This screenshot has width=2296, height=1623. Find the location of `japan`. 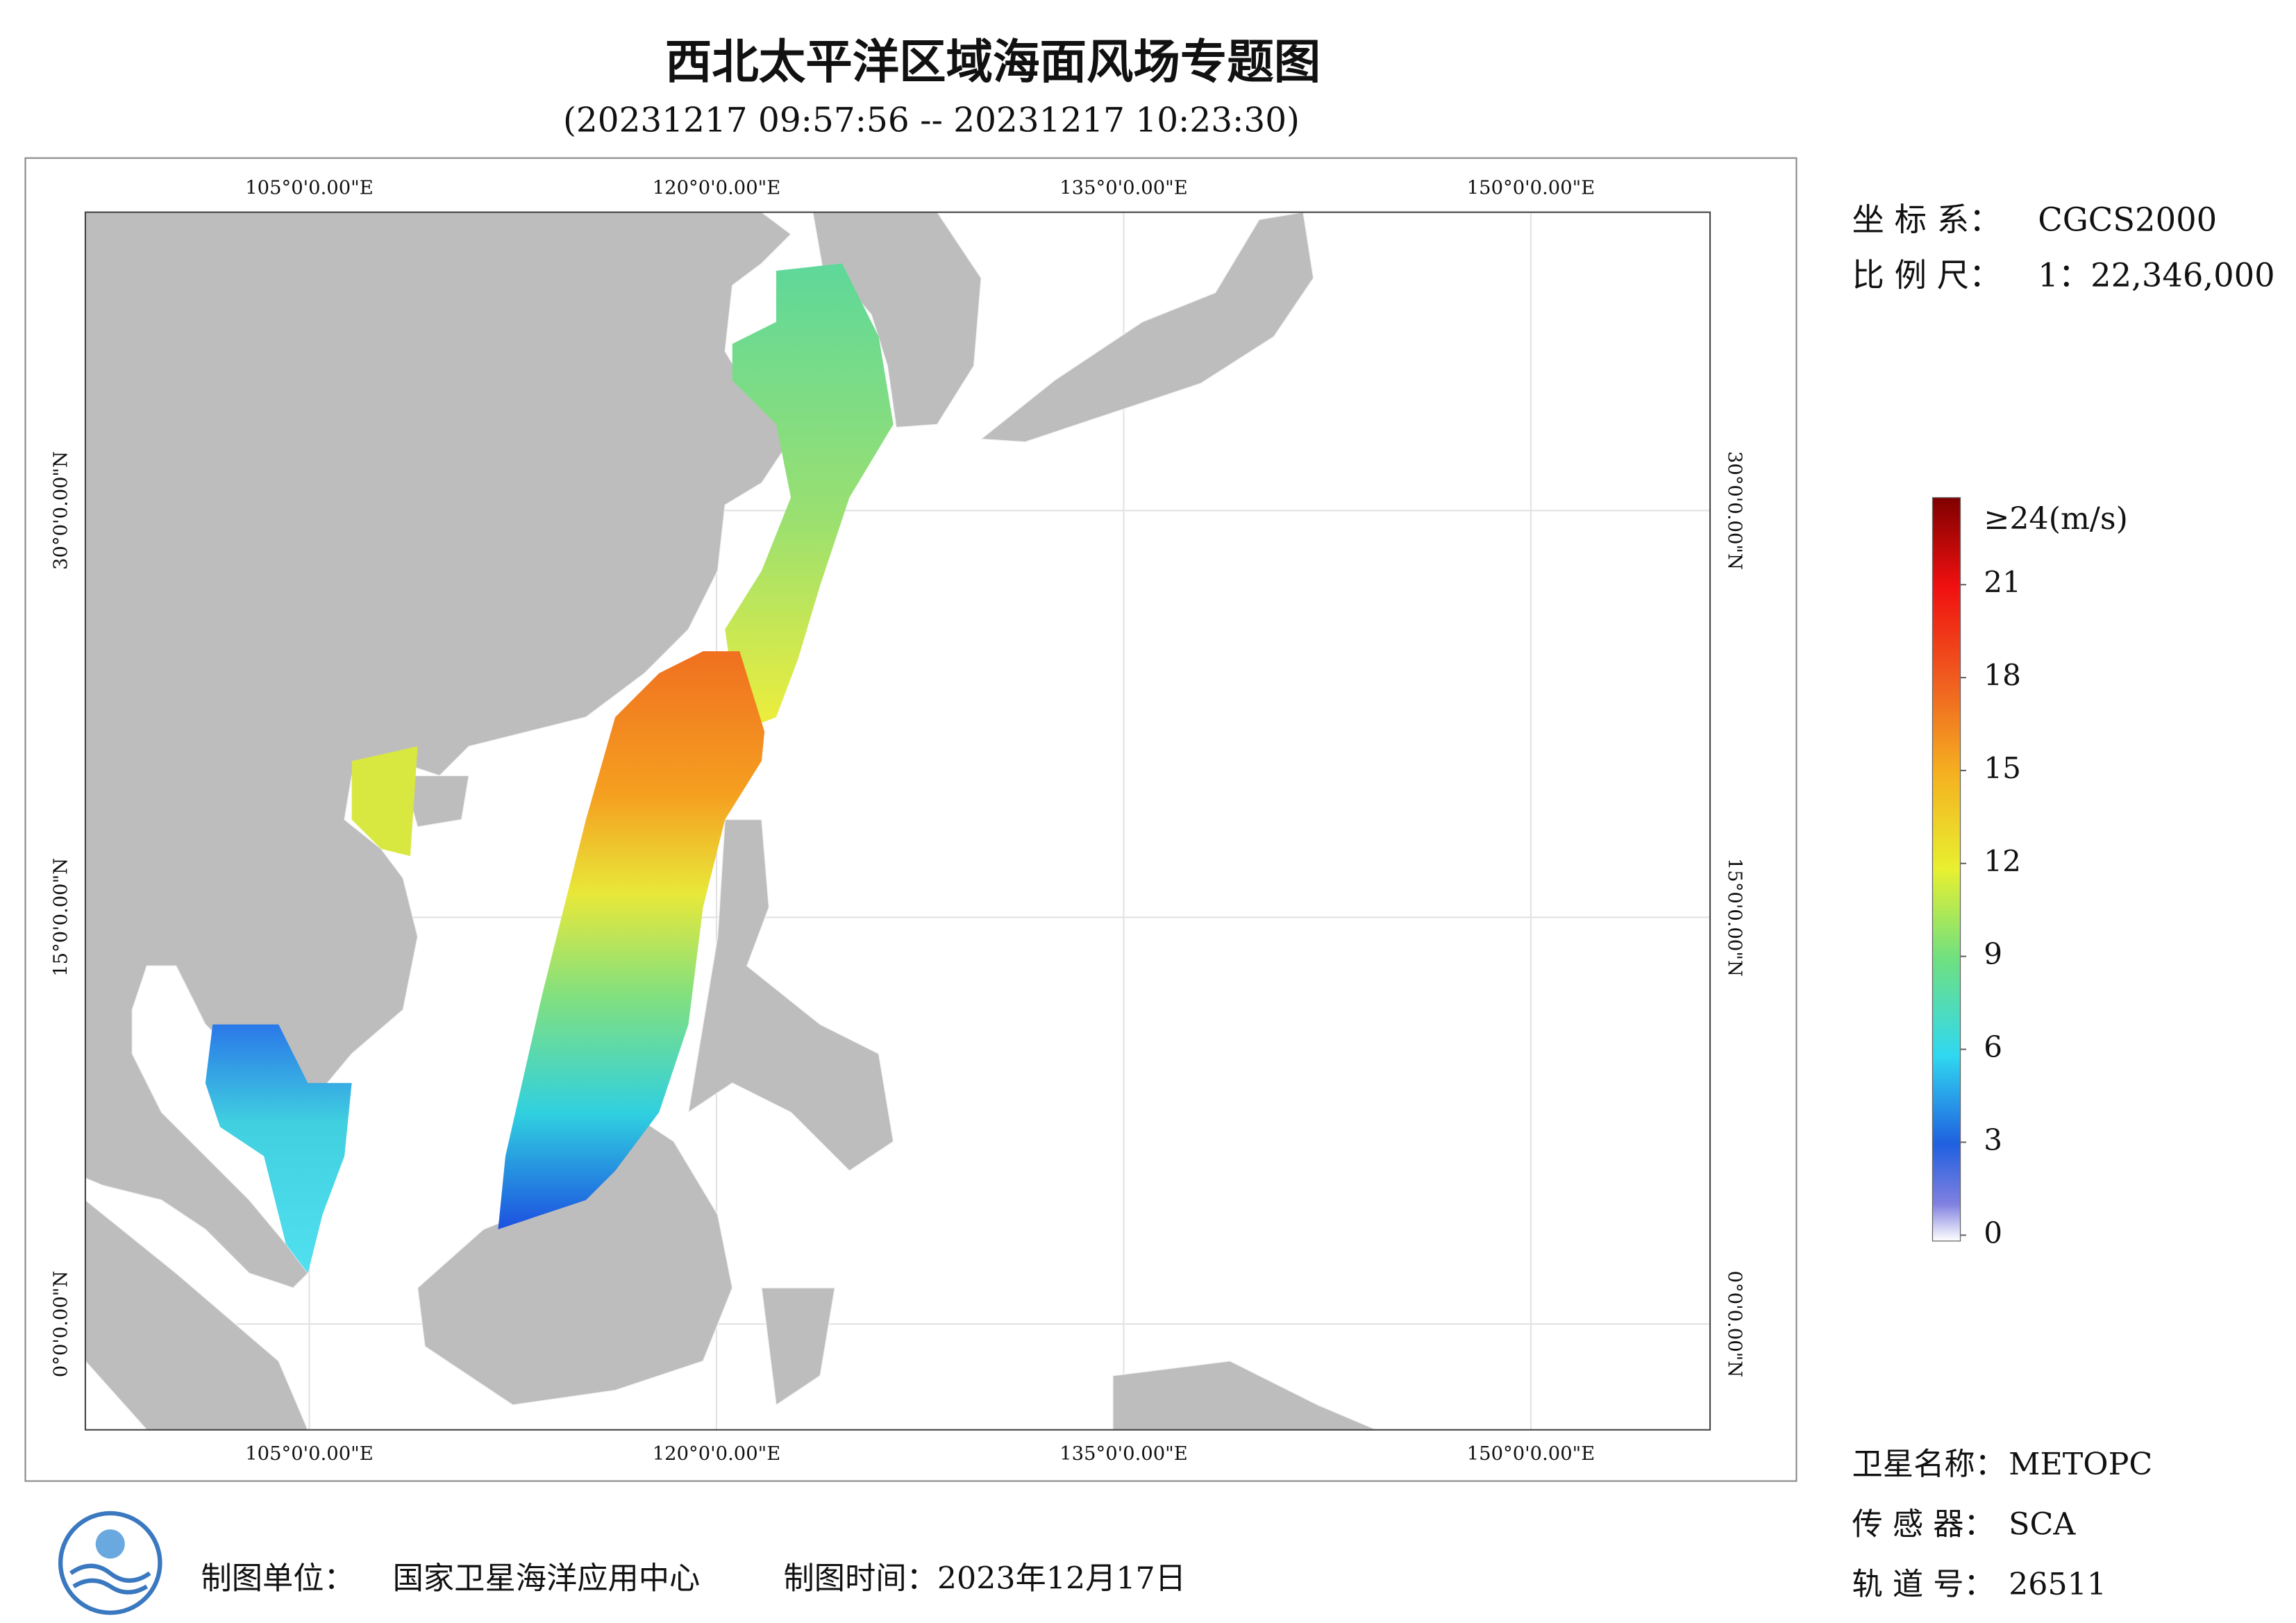

japan is located at coordinates (1147, 327).